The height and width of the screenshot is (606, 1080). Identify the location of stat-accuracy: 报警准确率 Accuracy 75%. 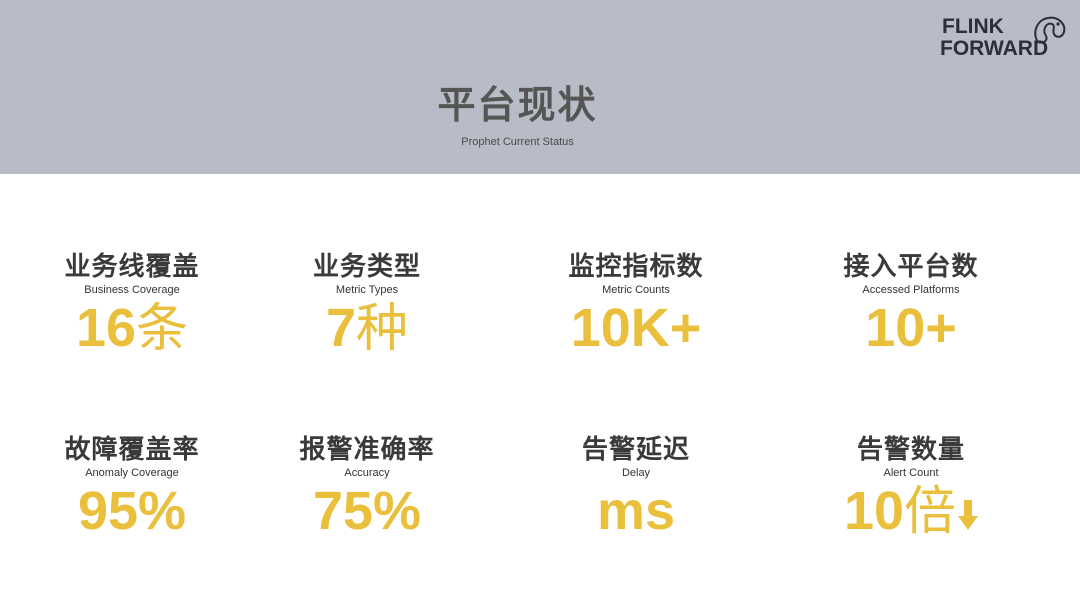
(367, 487).